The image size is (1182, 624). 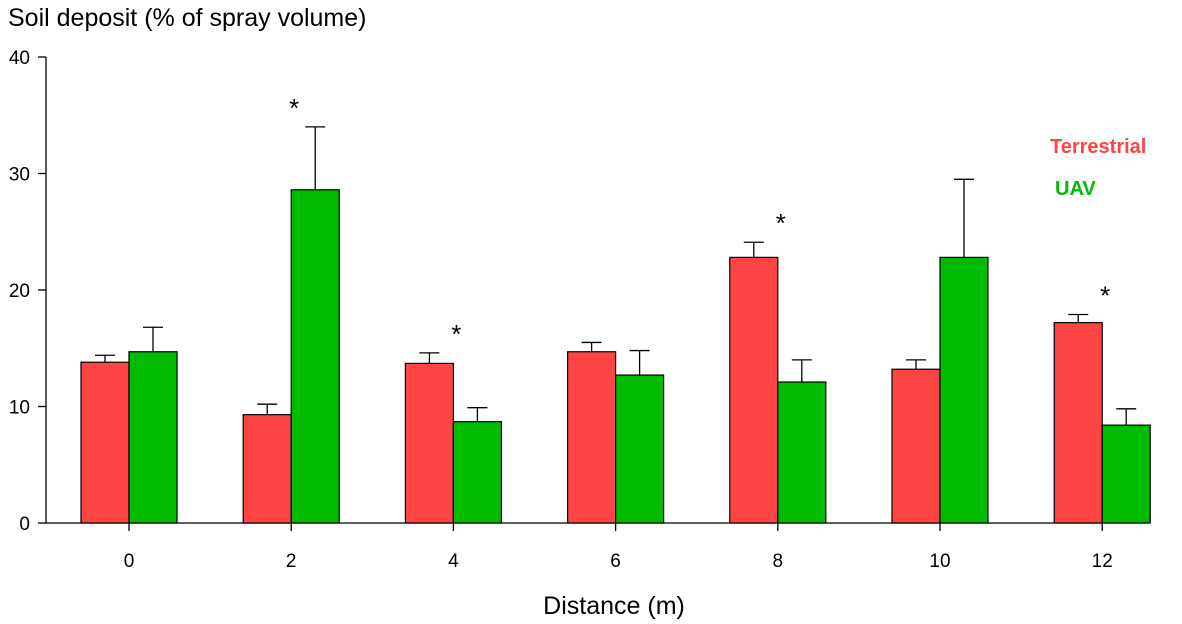 I want to click on x-axis-label: Distance (m), so click(x=614, y=606).